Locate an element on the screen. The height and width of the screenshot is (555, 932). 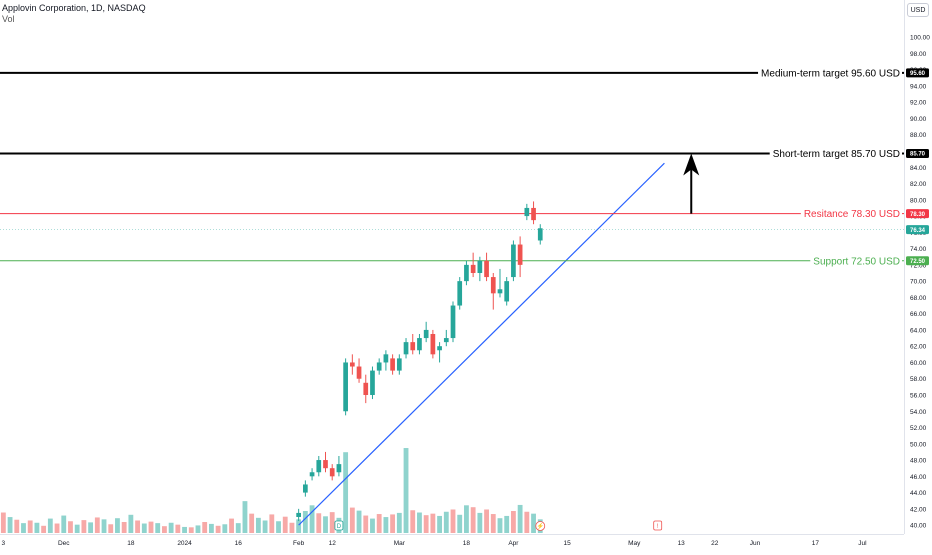
x-tick-label: 2024 is located at coordinates (184, 543).